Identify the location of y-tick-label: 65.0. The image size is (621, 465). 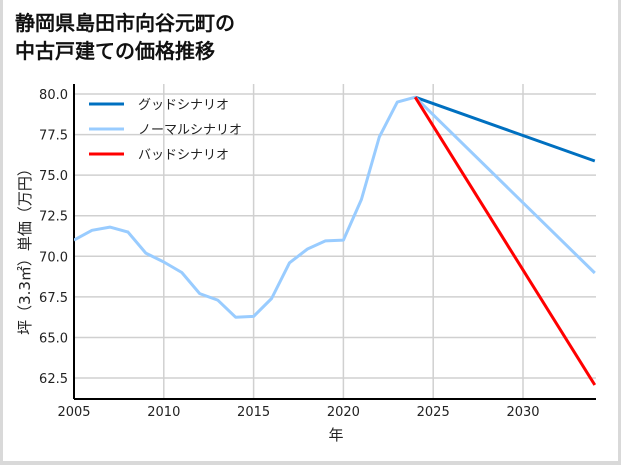
(53, 338).